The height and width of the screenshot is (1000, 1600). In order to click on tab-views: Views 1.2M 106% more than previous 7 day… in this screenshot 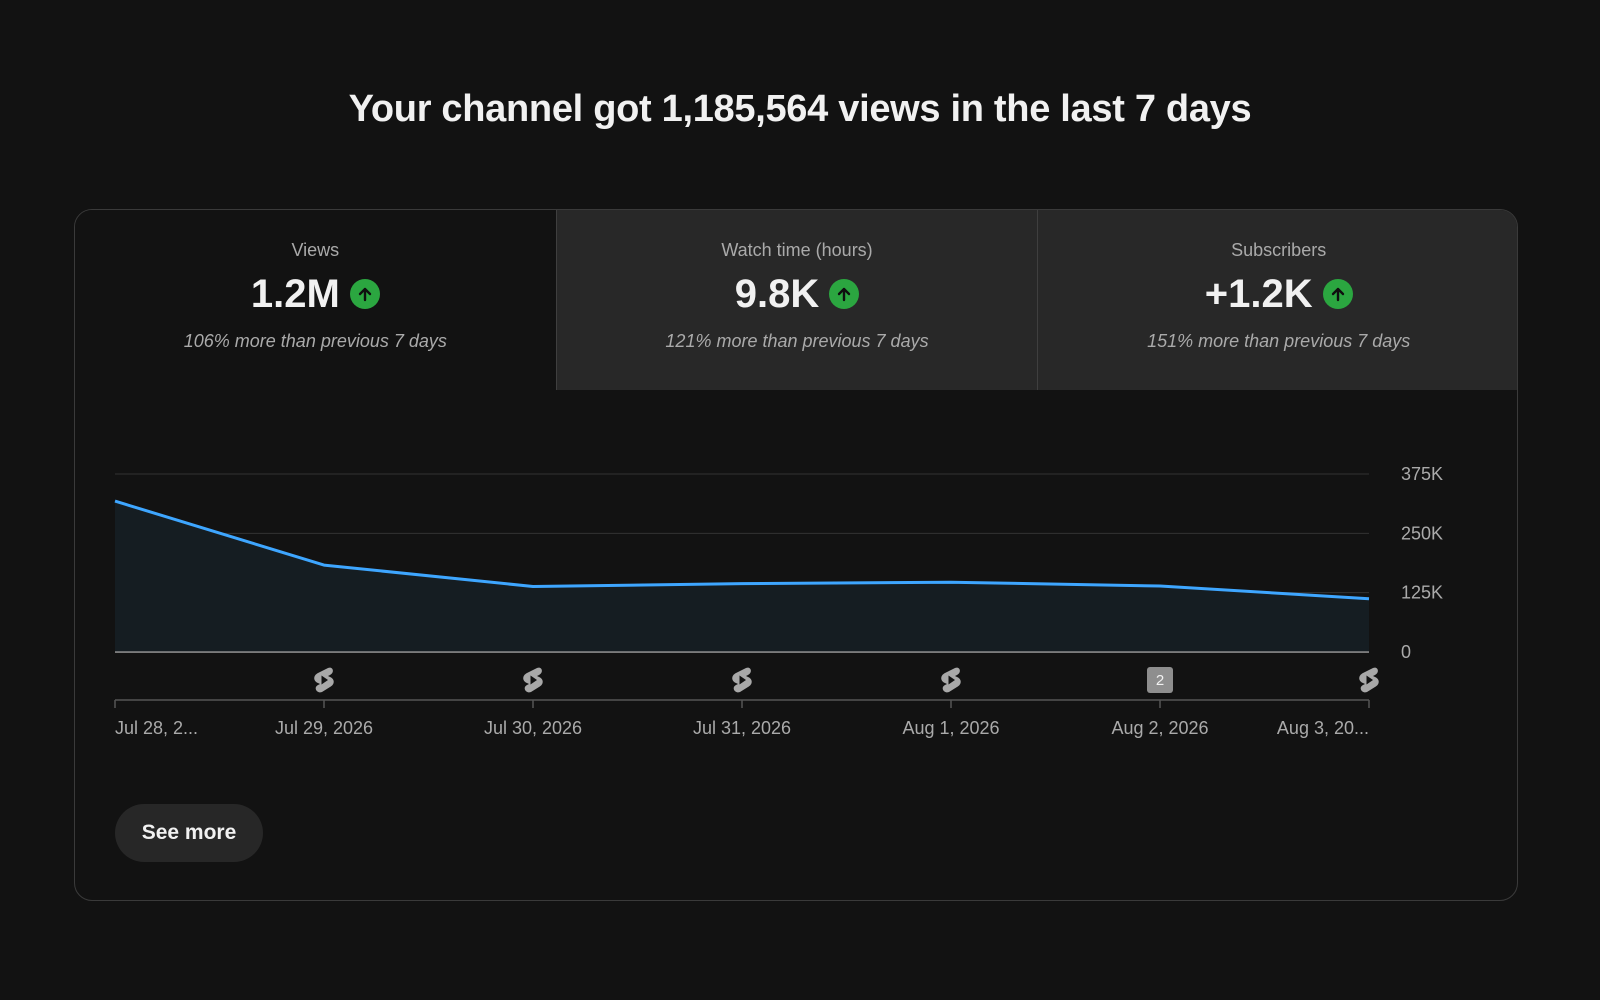, I will do `click(315, 300)`.